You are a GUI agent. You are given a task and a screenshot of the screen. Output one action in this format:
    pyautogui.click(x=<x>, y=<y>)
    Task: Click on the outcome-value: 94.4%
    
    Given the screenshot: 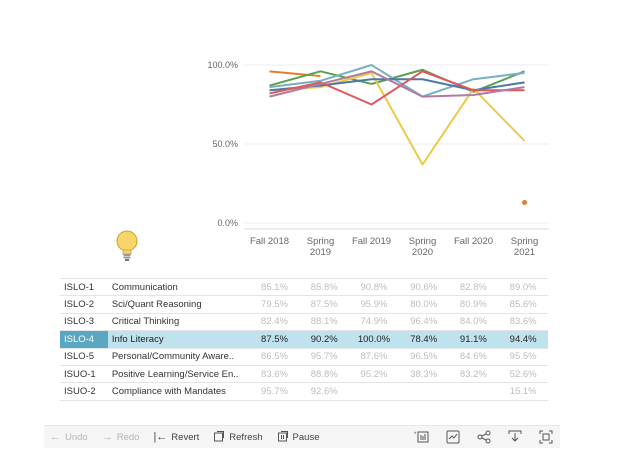 What is the action you would take?
    pyautogui.click(x=523, y=339)
    